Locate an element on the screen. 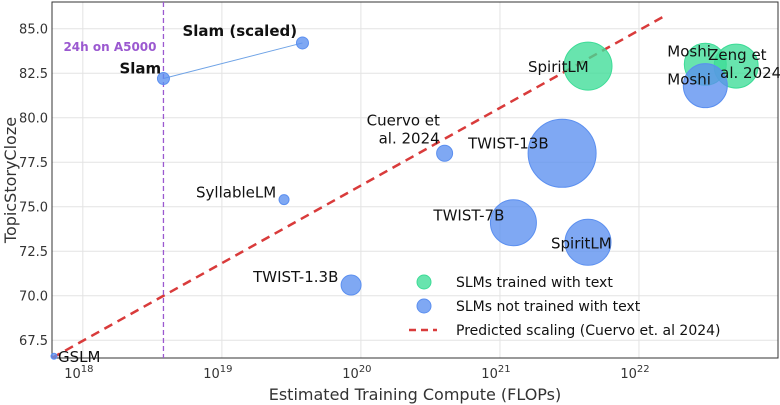  x-tick-exponent: 22 is located at coordinates (643, 369).